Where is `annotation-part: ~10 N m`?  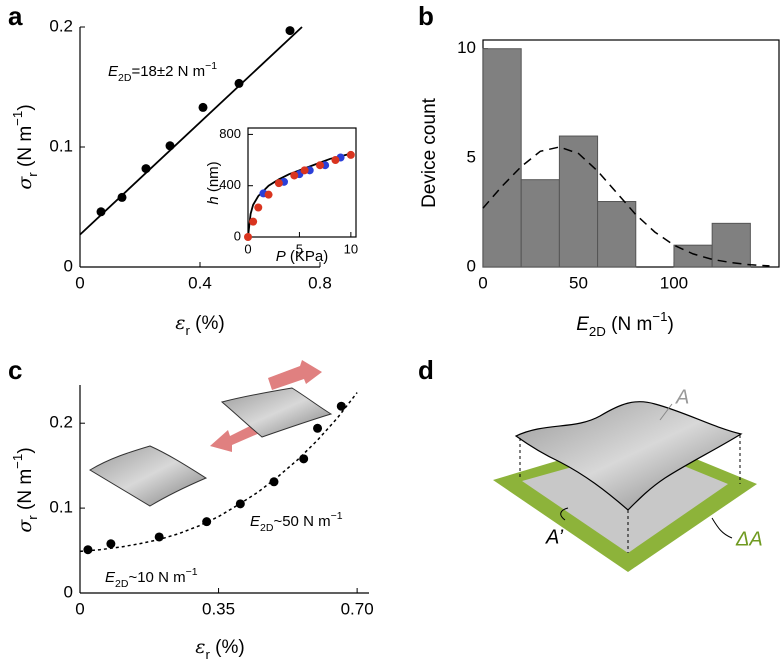
annotation-part: ~10 N m is located at coordinates (156, 577).